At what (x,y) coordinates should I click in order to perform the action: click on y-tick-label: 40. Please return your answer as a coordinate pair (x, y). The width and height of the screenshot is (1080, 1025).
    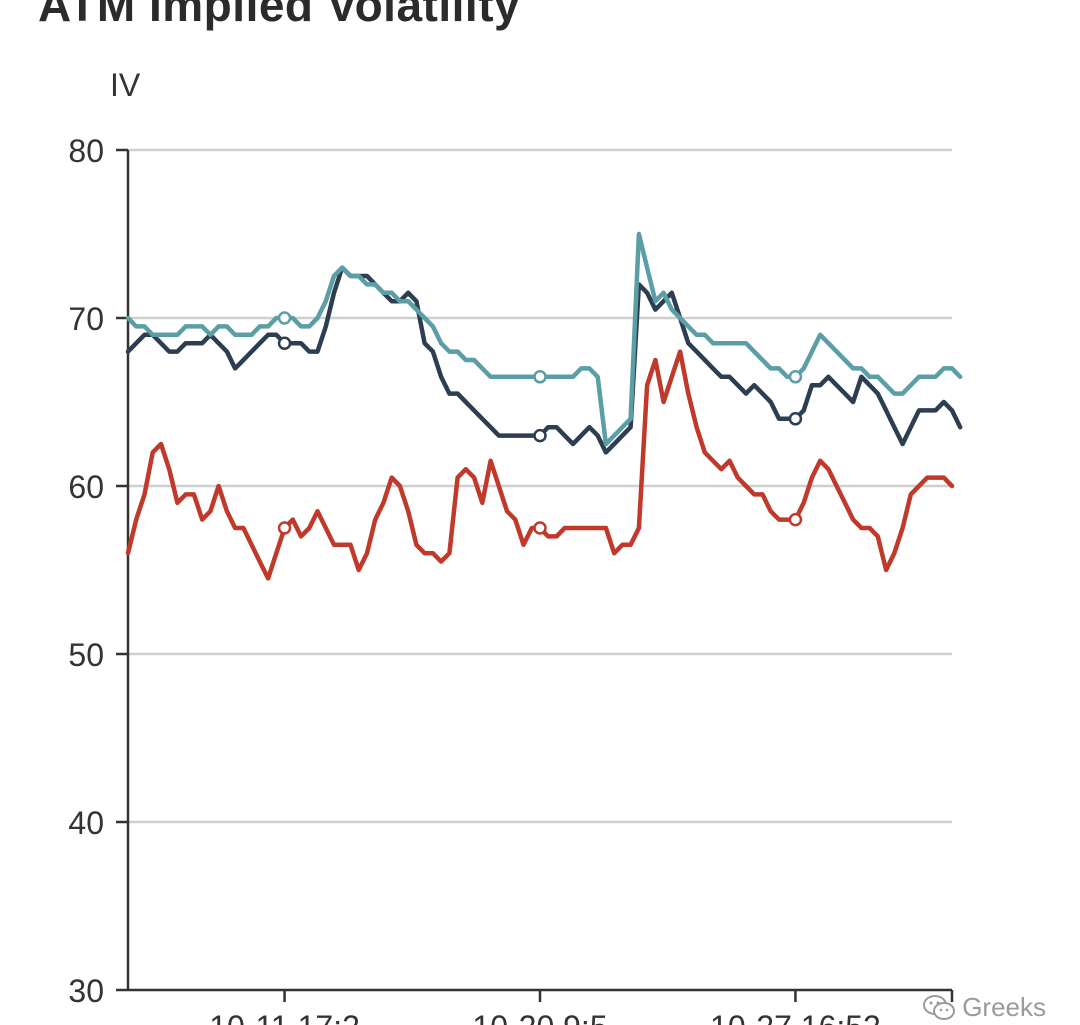
    Looking at the image, I should click on (86, 823).